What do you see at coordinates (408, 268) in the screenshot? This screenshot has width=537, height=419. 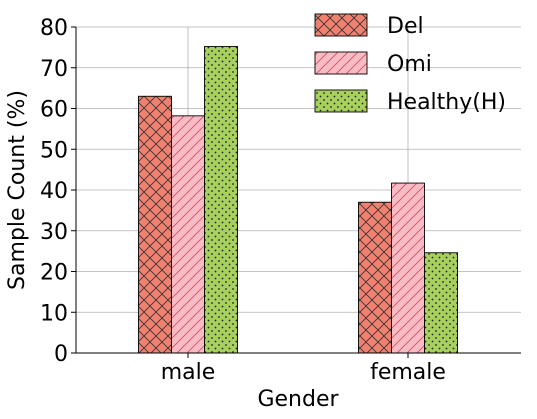 I see `bar-omi-female` at bounding box center [408, 268].